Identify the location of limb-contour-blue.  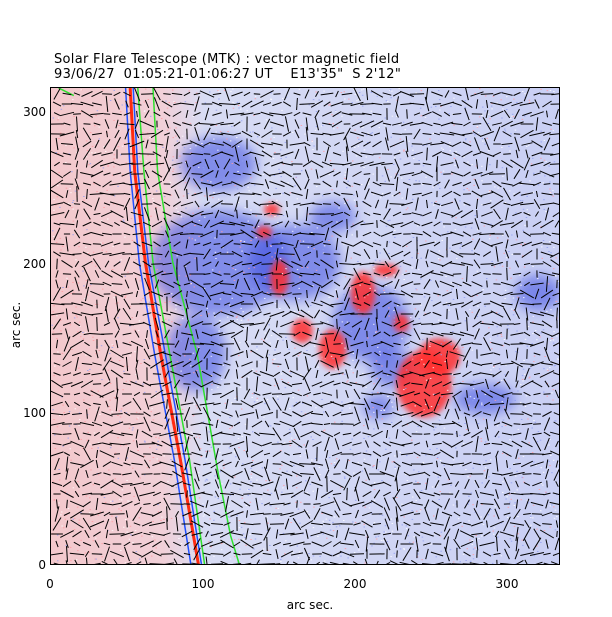
(167, 326).